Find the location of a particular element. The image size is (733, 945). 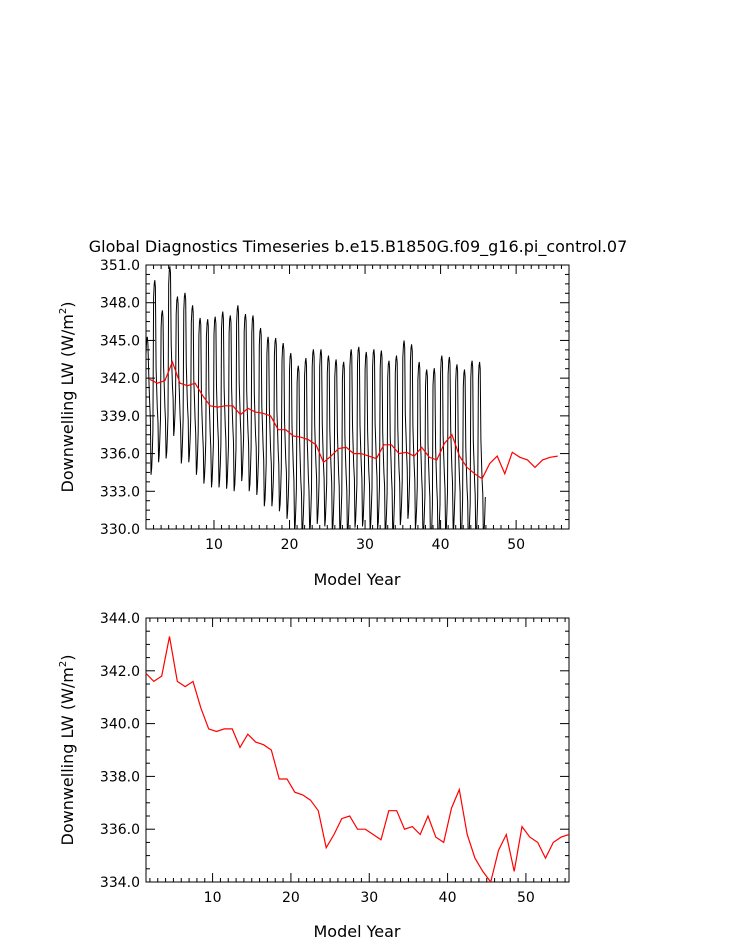

top-chart-y-axis-label-end: ) is located at coordinates (67, 305).